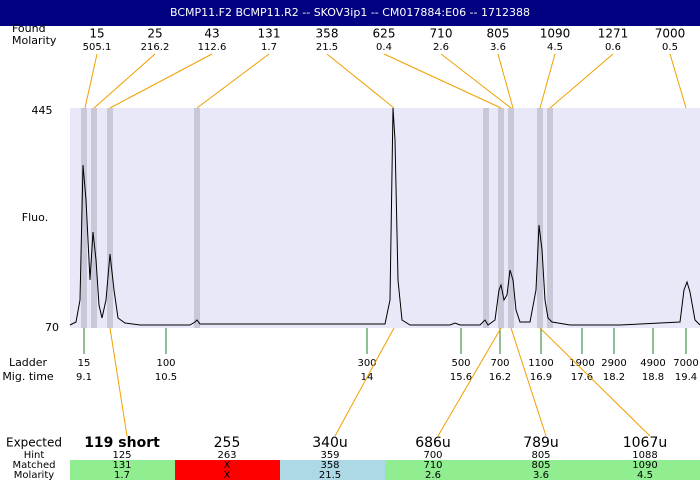 This screenshot has height=484, width=700. I want to click on cell-expected: 1067u, so click(645, 443).